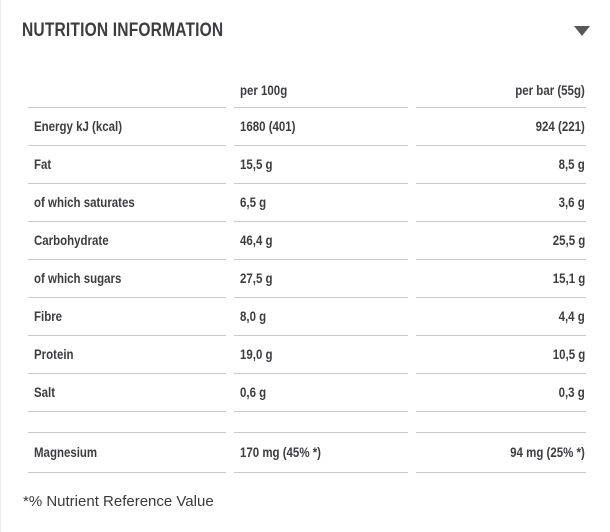  I want to click on row-label: of which sugars, so click(127, 279).